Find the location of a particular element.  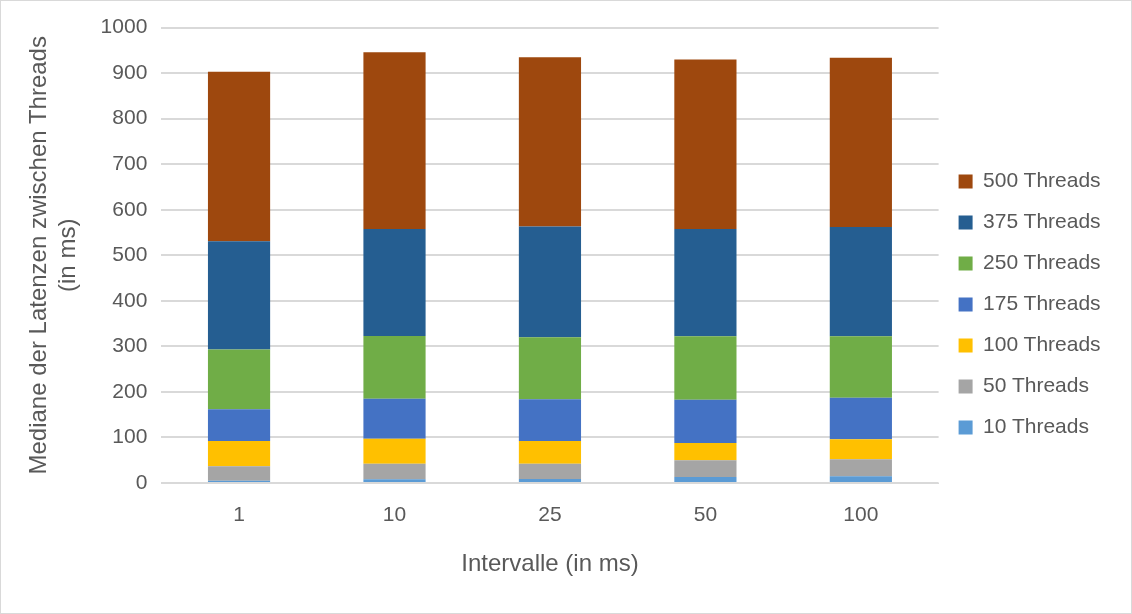

x-tick-label: 1 is located at coordinates (239, 514).